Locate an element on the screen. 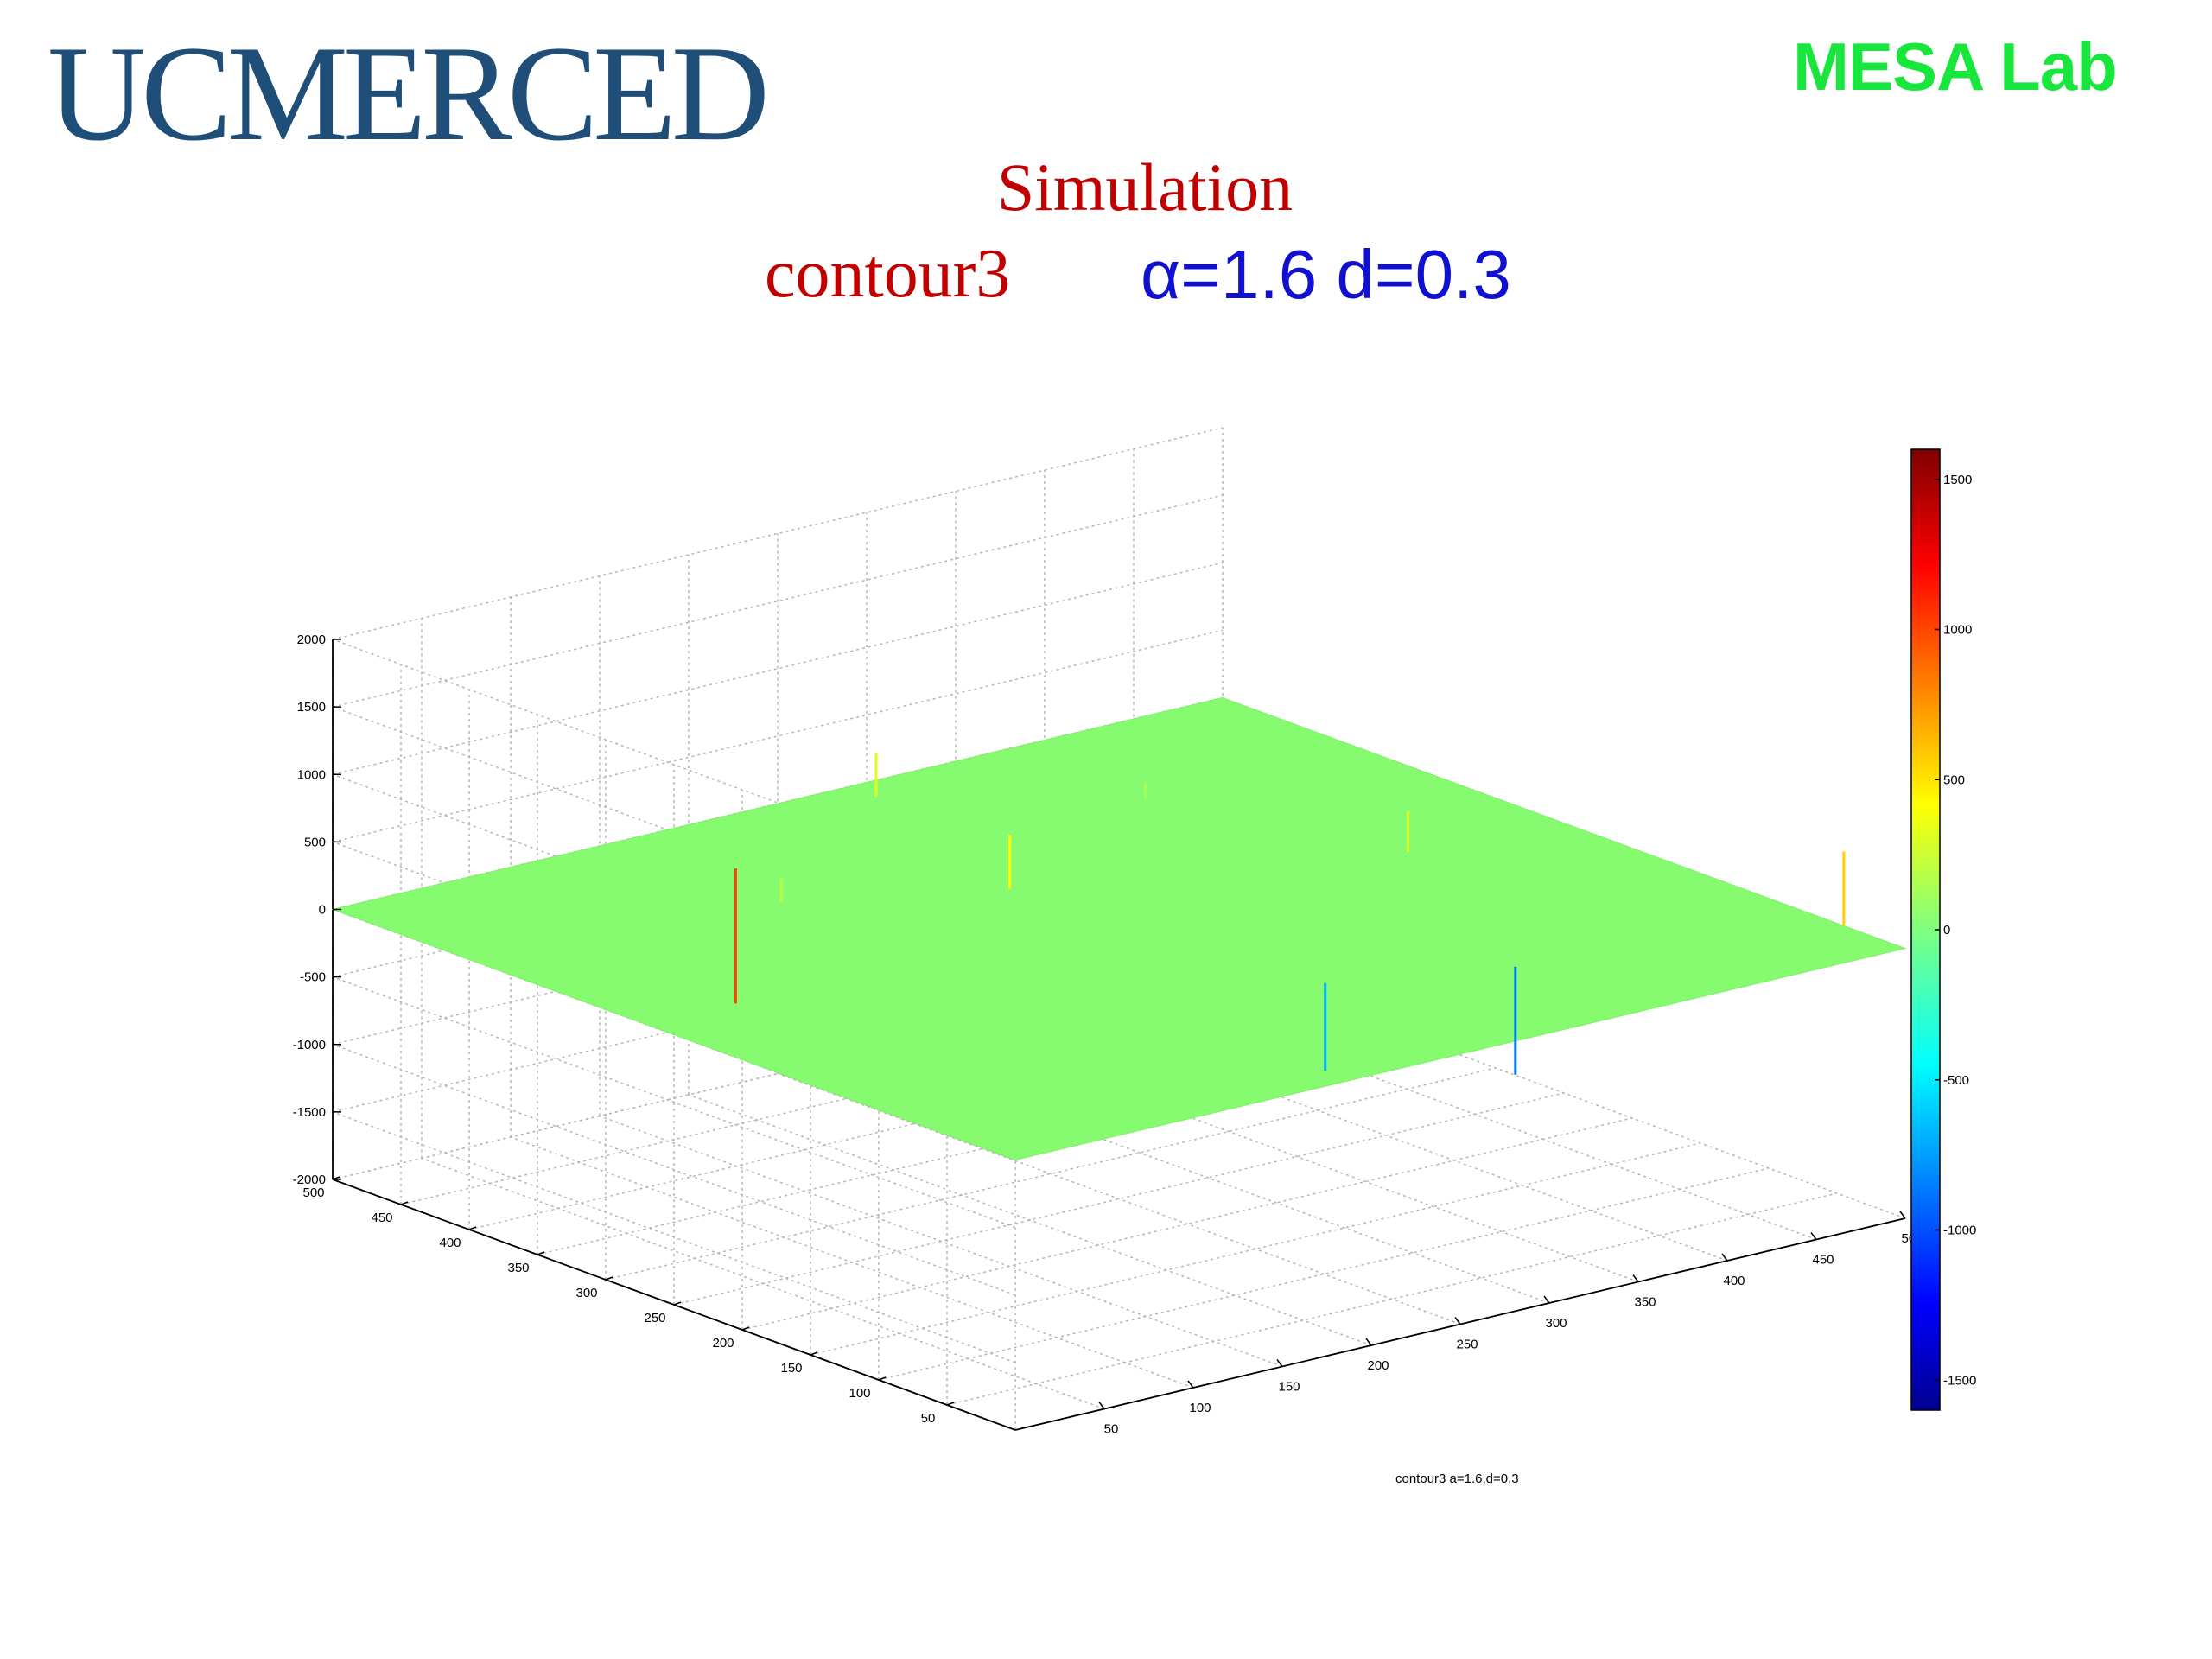 The image size is (2212, 1659). spikes is located at coordinates (1290, 914).